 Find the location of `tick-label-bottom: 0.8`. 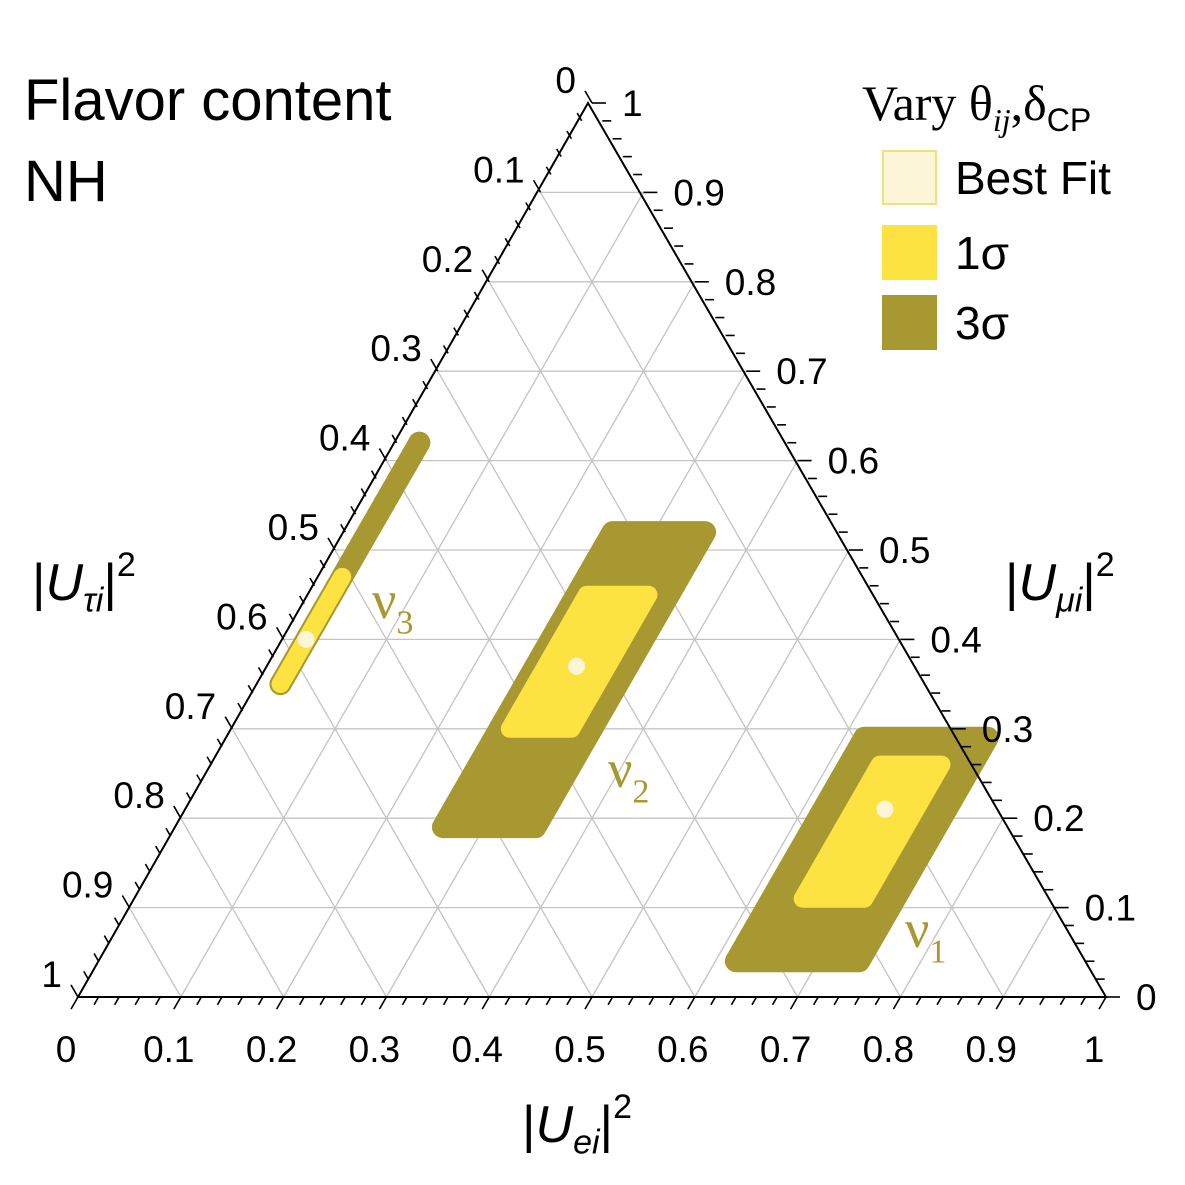

tick-label-bottom: 0.8 is located at coordinates (888, 1049).